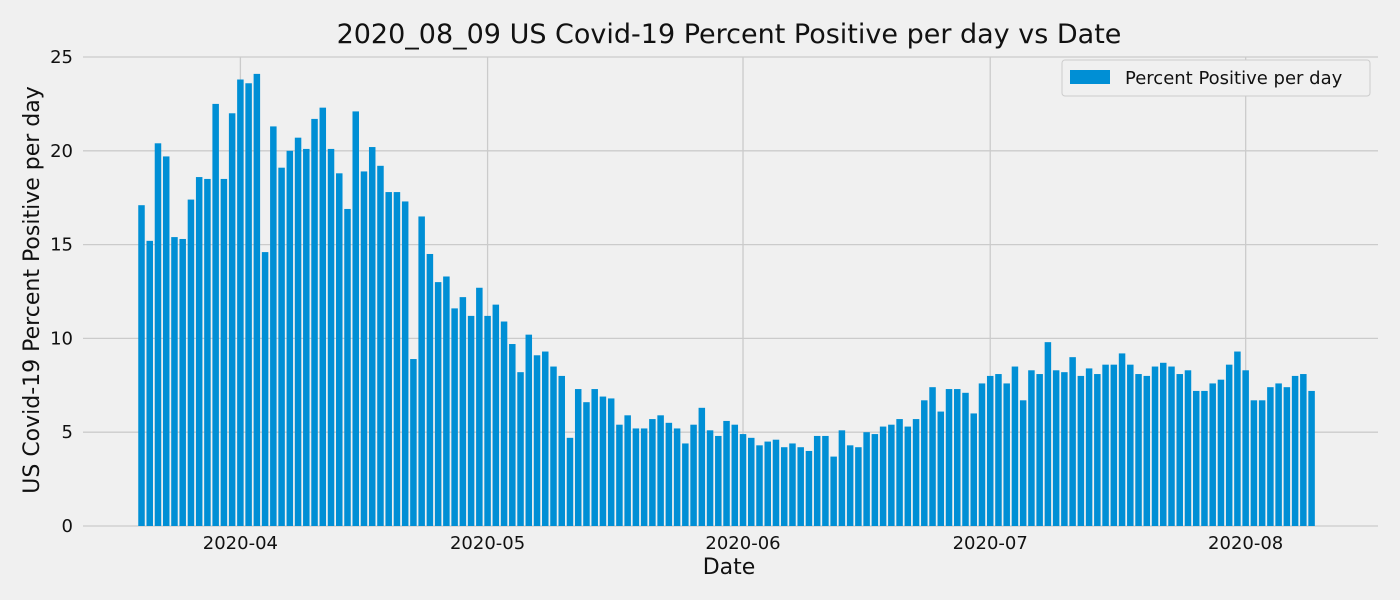 The width and height of the screenshot is (1400, 600). Describe the element at coordinates (1234, 78) in the screenshot. I see `legend-label: Percent Positive per day` at that location.